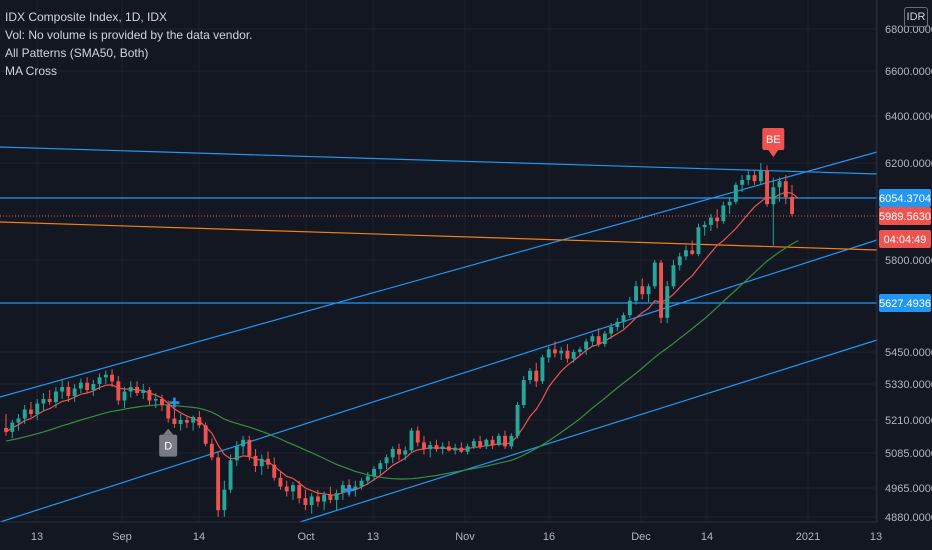 Image resolution: width=932 pixels, height=550 pixels. I want to click on trendline-orange, so click(439, 236).